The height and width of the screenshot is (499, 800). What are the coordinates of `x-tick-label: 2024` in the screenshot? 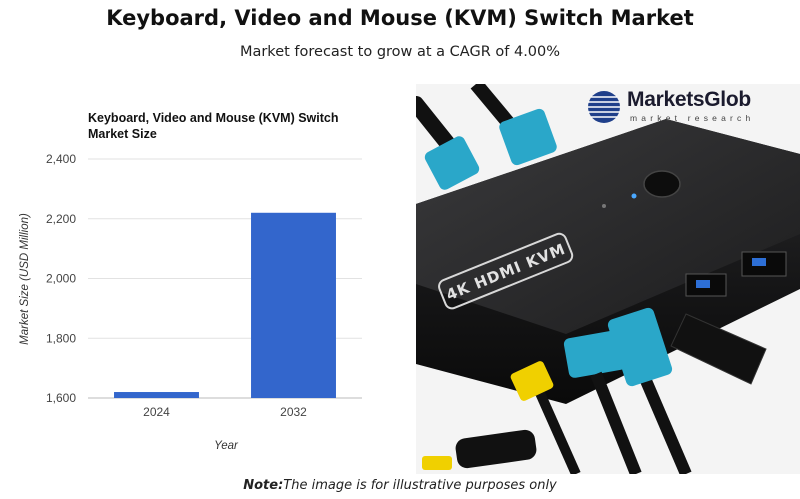 It's located at (156, 412).